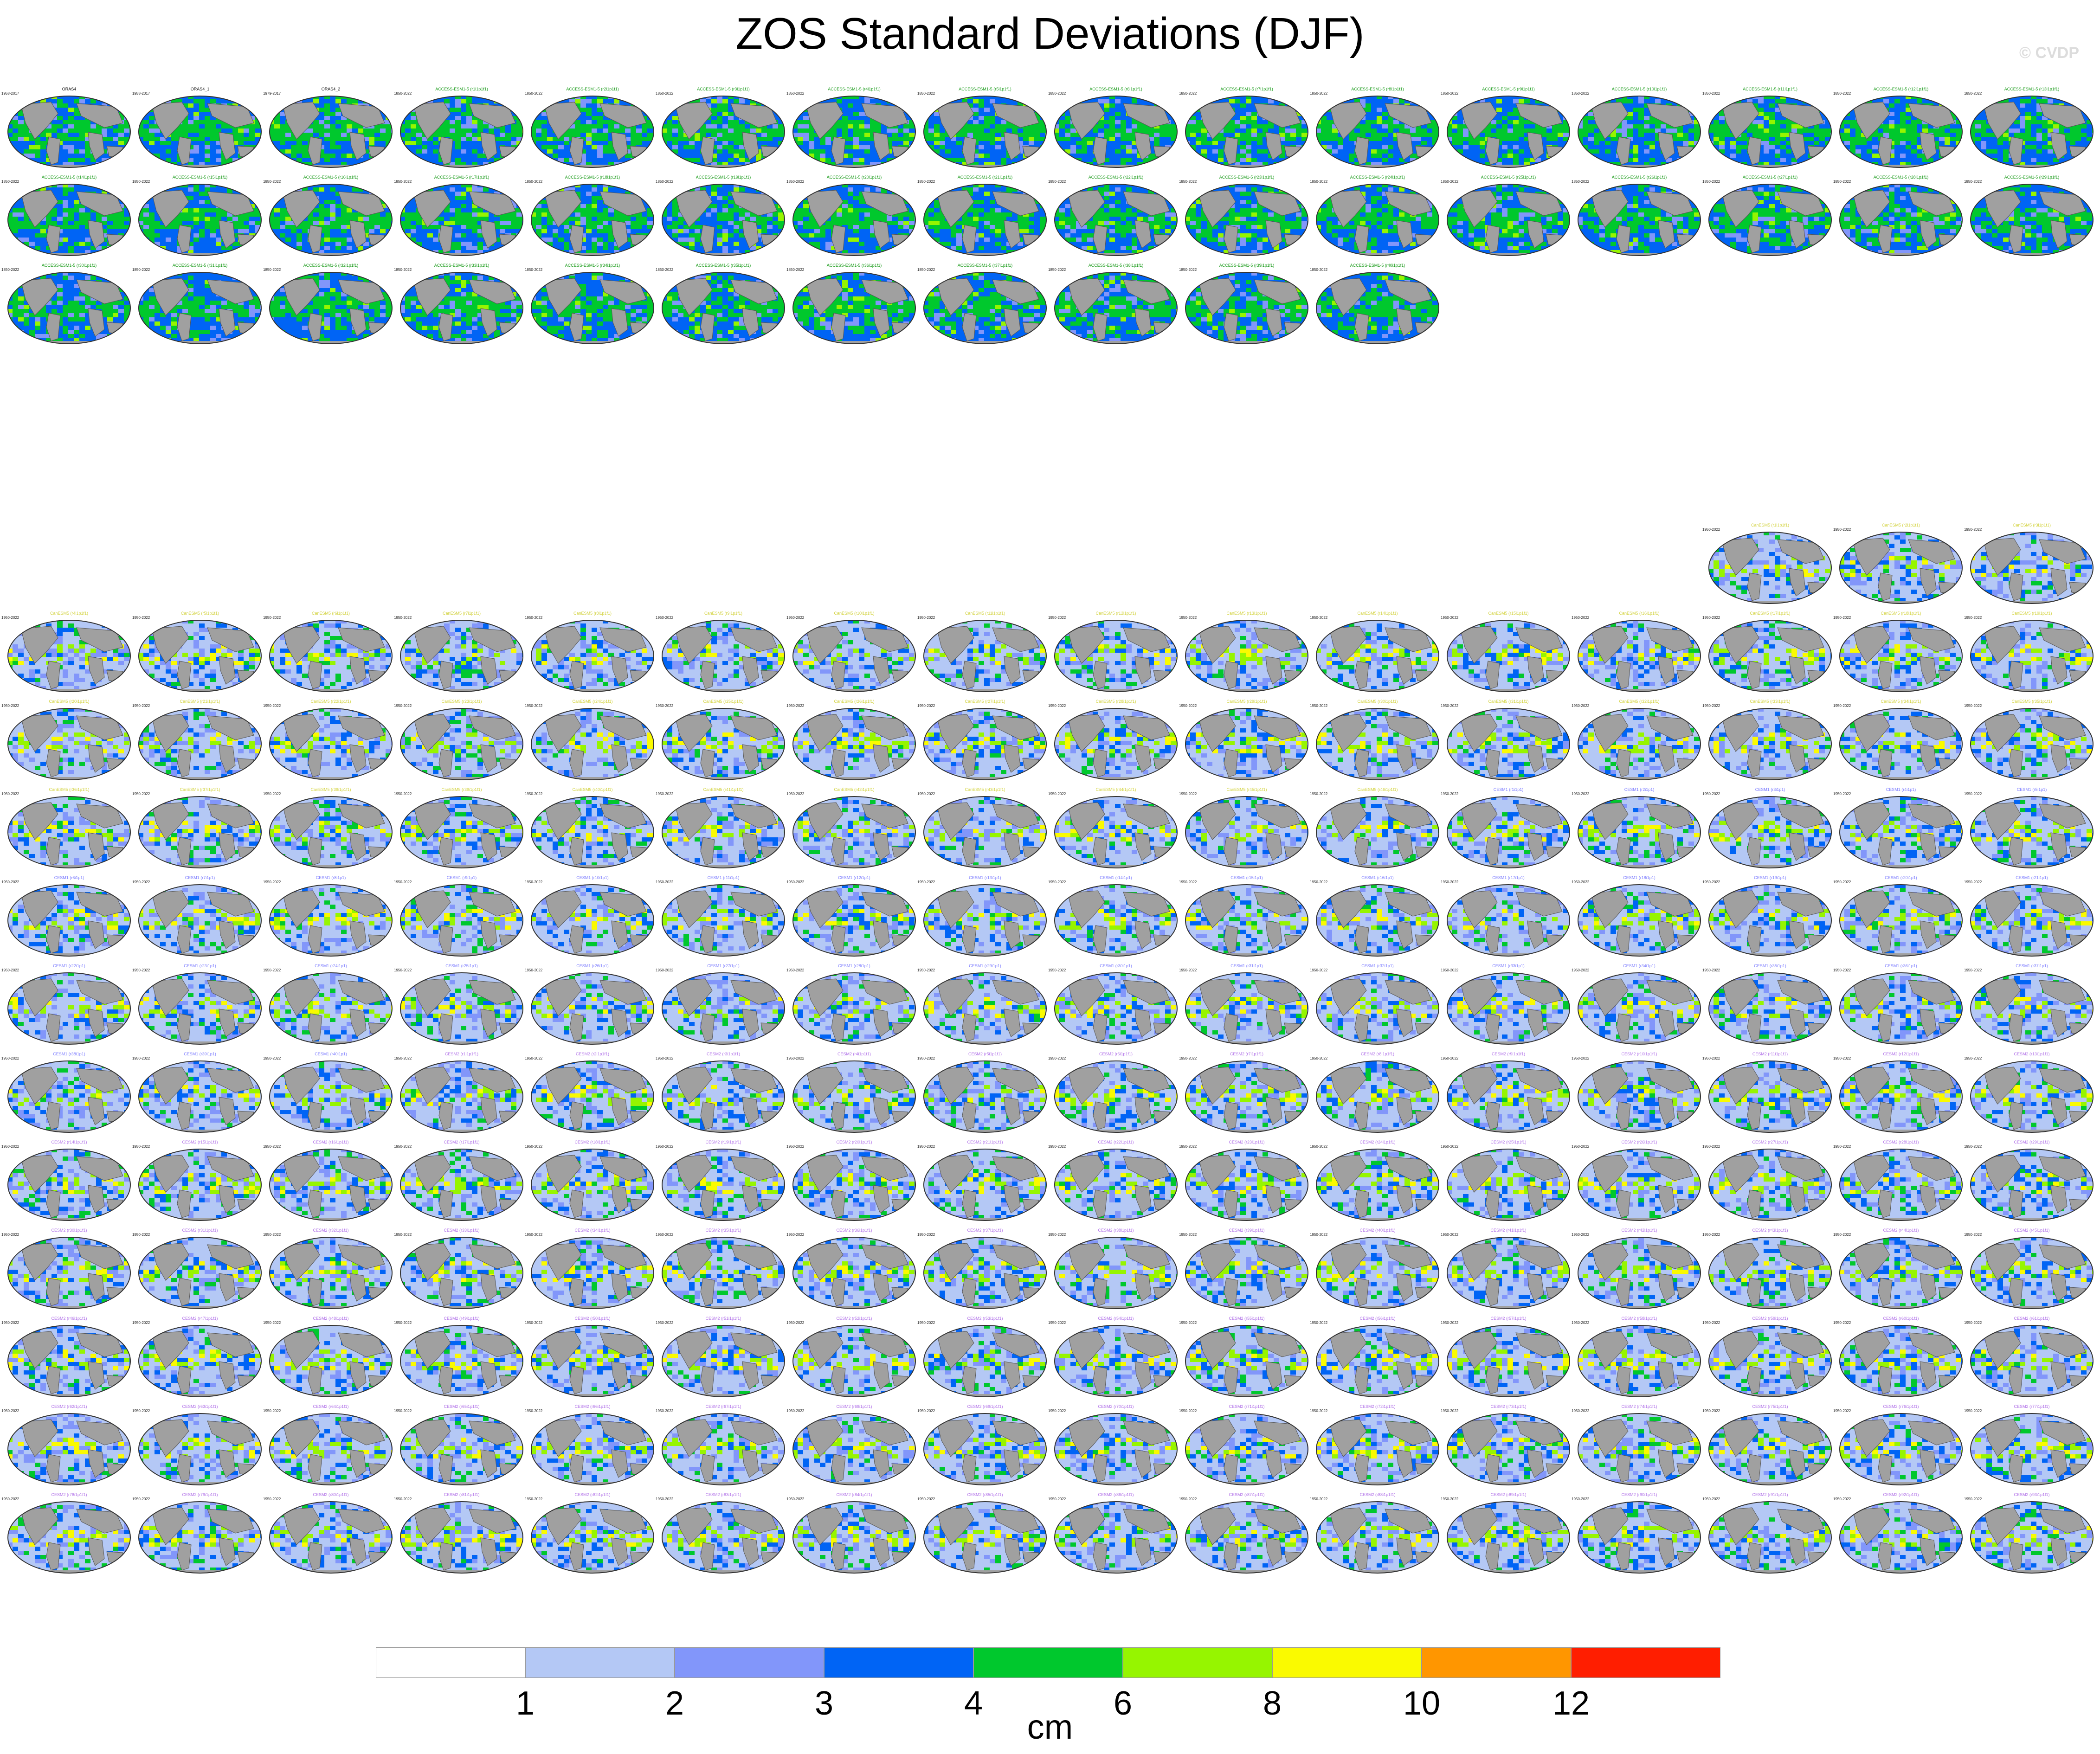 The image size is (2100, 1754). Describe the element at coordinates (1901, 1269) in the screenshot. I see `map-panel: CESM2 (r44i1p1f1) 1950-2022` at that location.